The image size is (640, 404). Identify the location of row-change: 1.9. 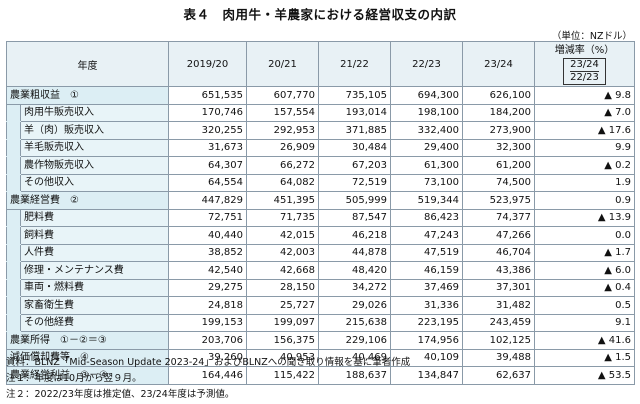
(584, 182).